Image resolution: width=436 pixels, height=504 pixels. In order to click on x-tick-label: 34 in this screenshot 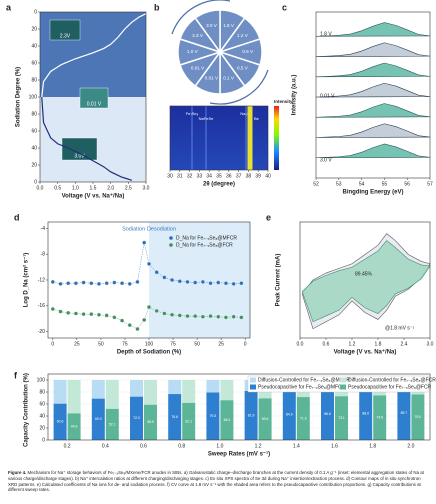, I will do `click(209, 176)`.